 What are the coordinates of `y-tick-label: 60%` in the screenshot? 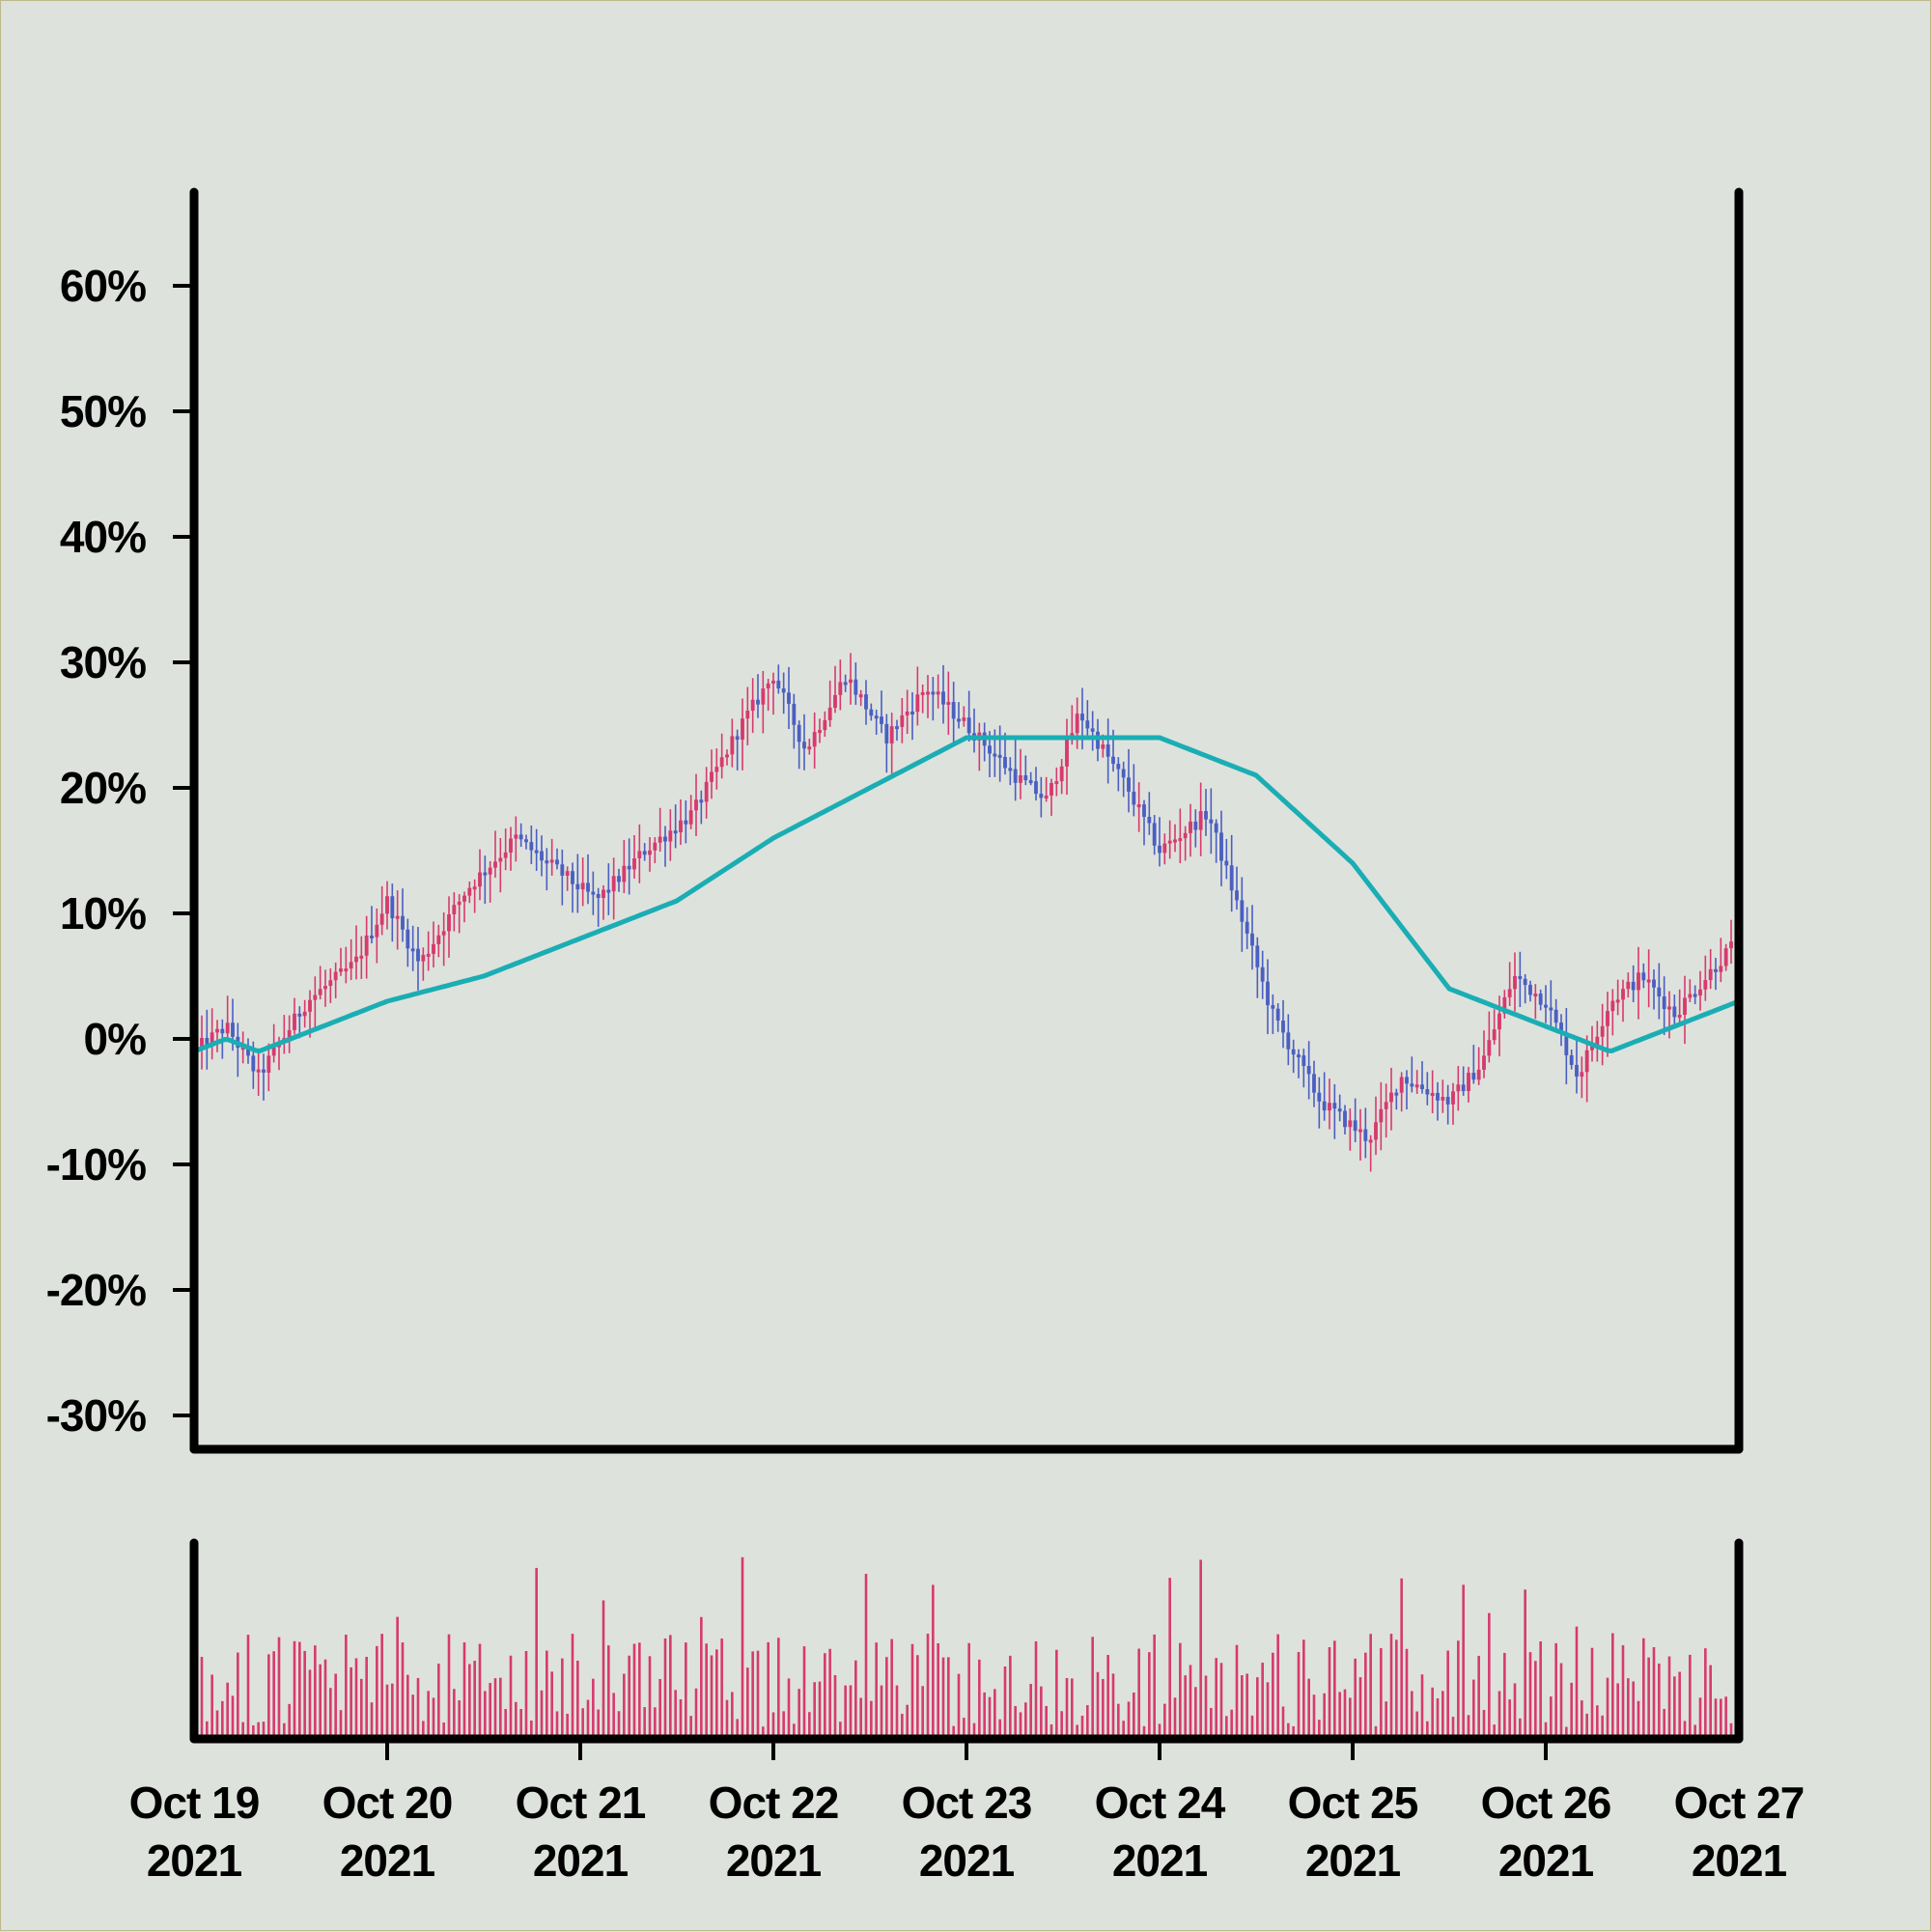 It's located at (103, 286).